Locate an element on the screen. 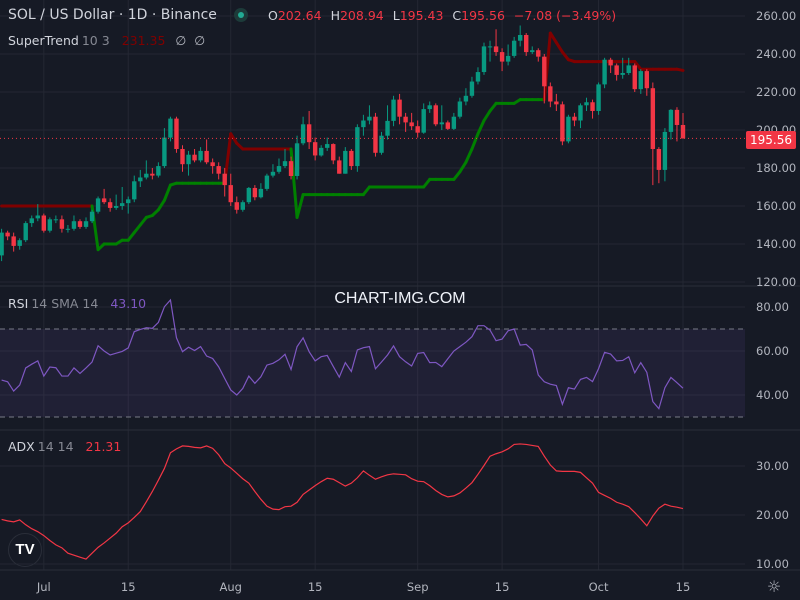 The image size is (800, 600). x-tick-label: 15 is located at coordinates (502, 587).